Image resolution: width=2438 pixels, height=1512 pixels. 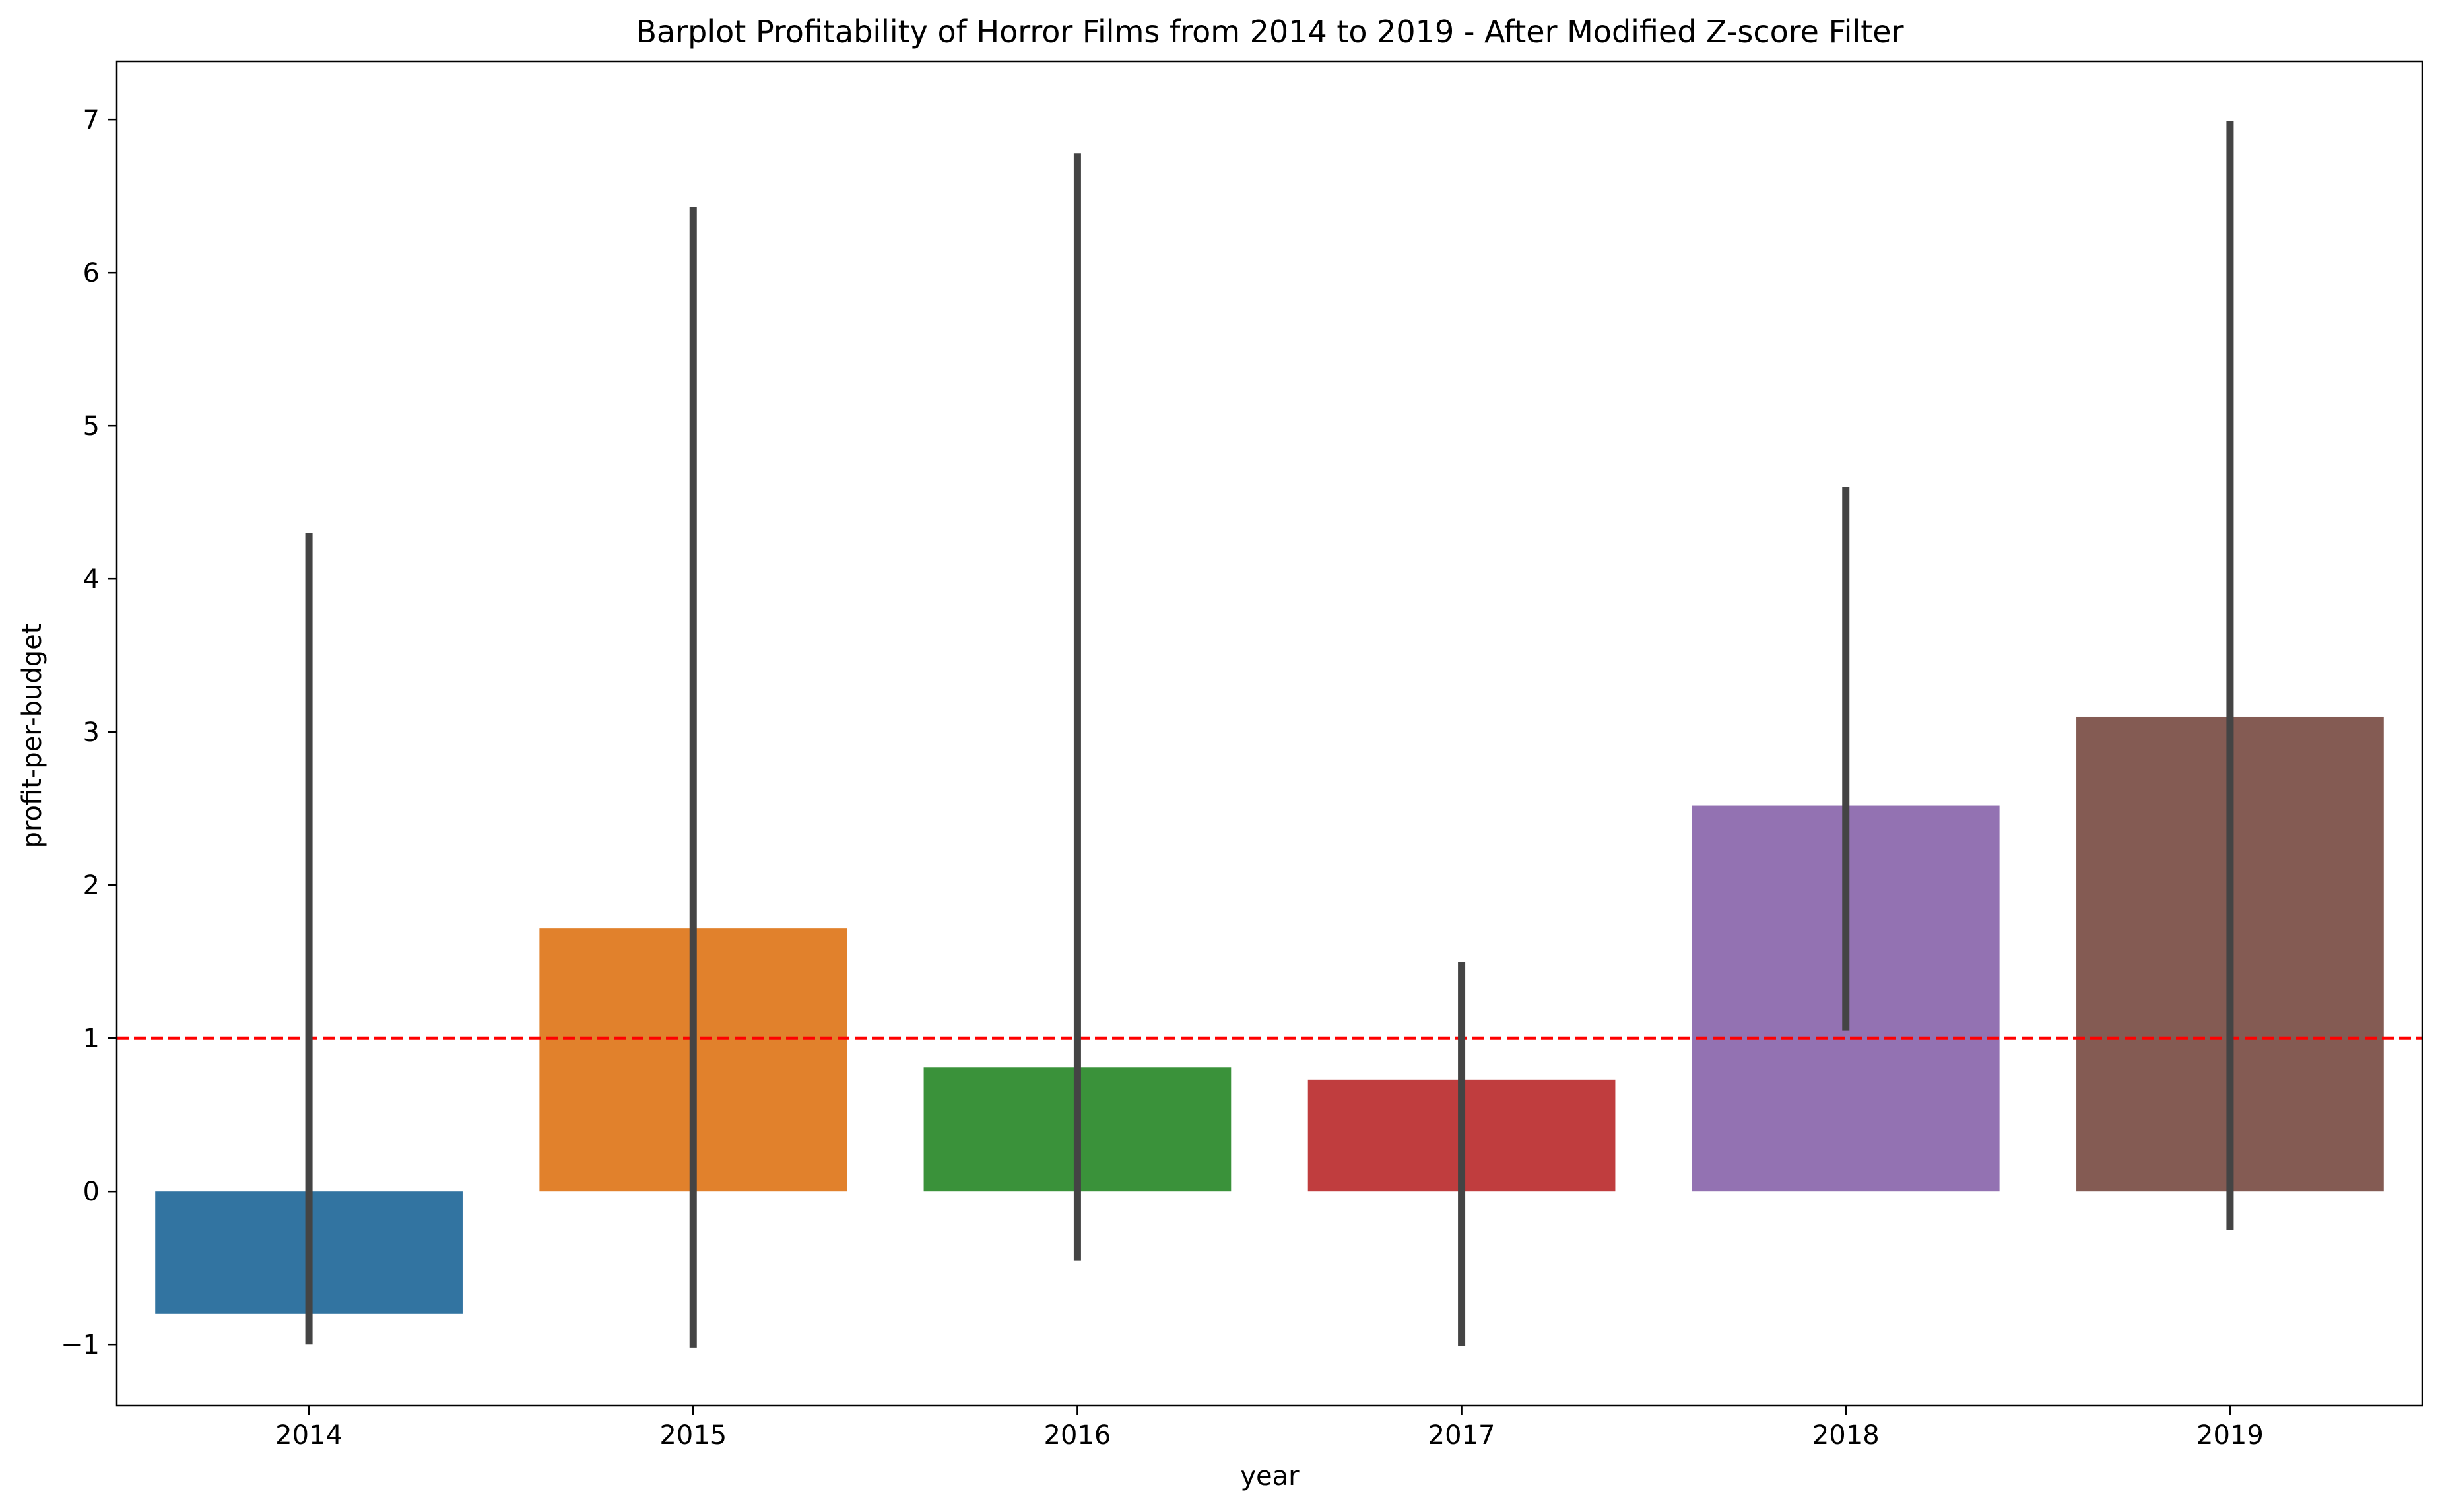 I want to click on x-tick-label: 2015, so click(x=693, y=1436).